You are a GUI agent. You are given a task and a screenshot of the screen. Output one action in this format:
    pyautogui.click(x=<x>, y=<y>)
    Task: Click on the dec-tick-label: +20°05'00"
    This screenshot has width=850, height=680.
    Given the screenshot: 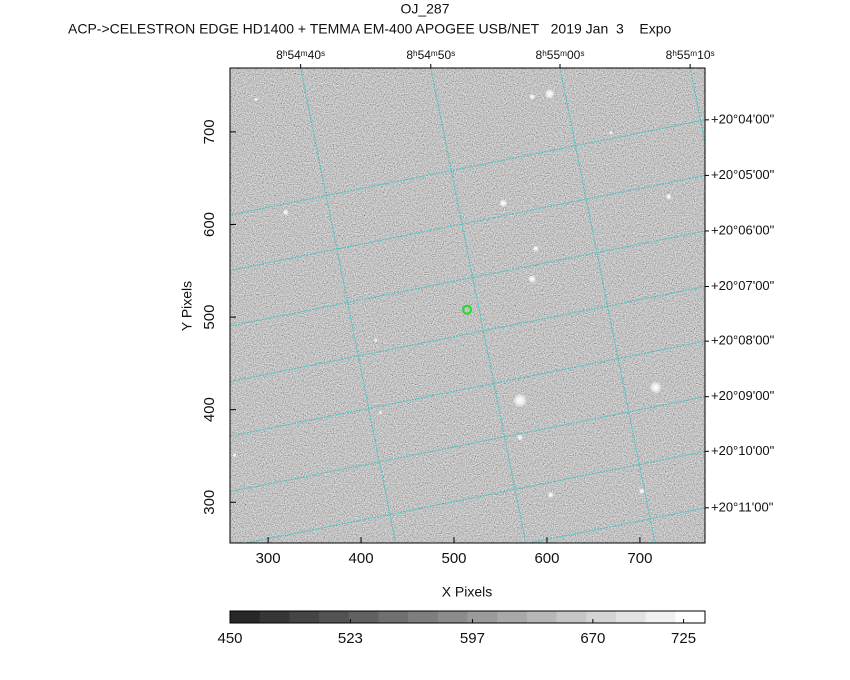 What is the action you would take?
    pyautogui.click(x=743, y=174)
    